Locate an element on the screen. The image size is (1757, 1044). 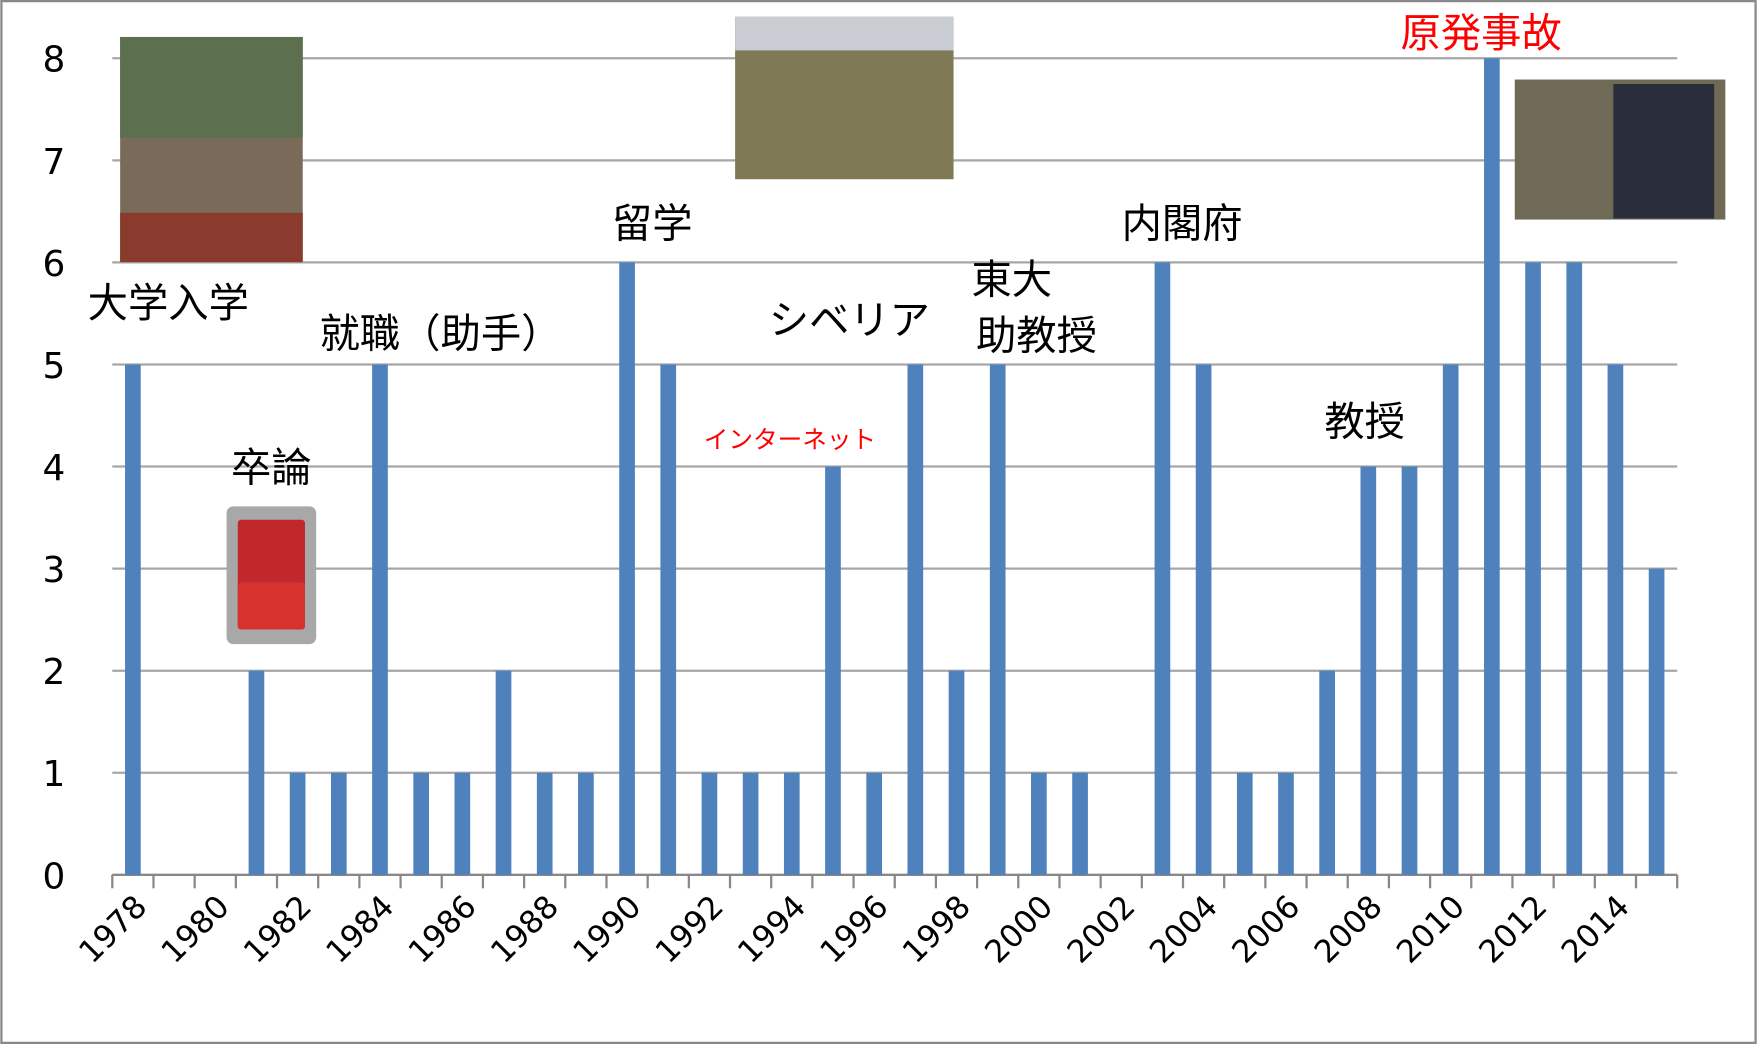
annotation: 東大 is located at coordinates (1011, 279).